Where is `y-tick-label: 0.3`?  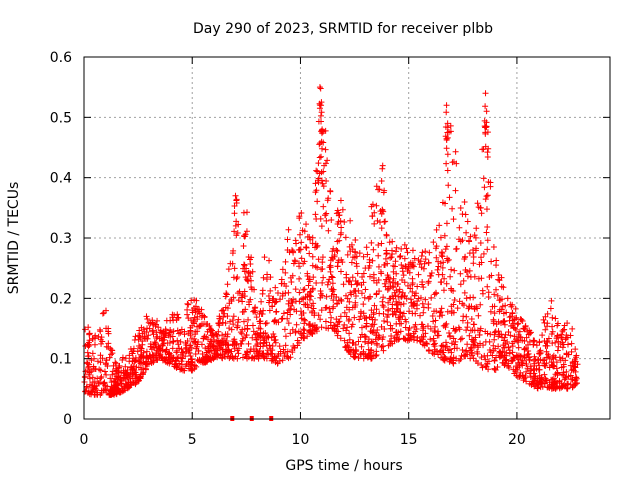 y-tick-label: 0.3 is located at coordinates (61, 239).